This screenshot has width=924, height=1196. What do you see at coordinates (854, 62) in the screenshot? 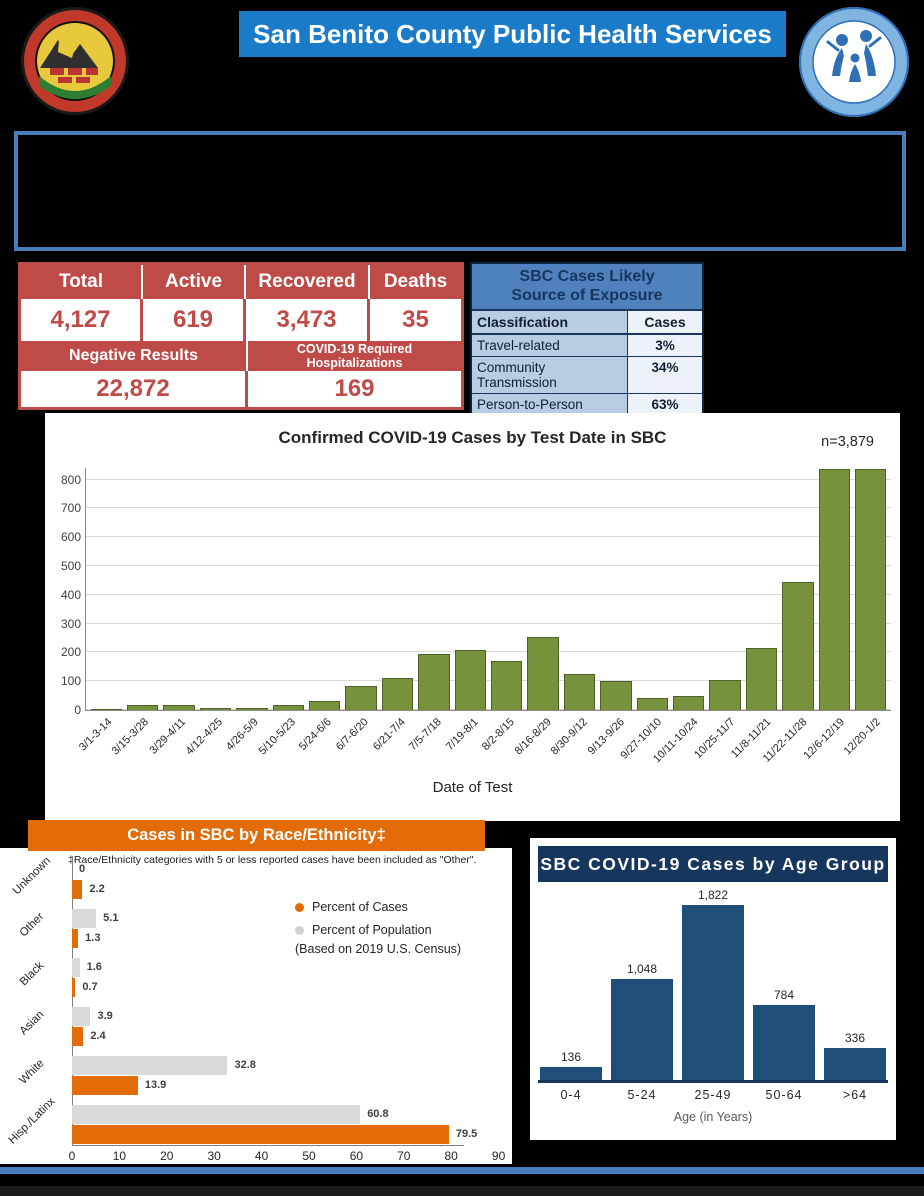
I see `phs-logo` at bounding box center [854, 62].